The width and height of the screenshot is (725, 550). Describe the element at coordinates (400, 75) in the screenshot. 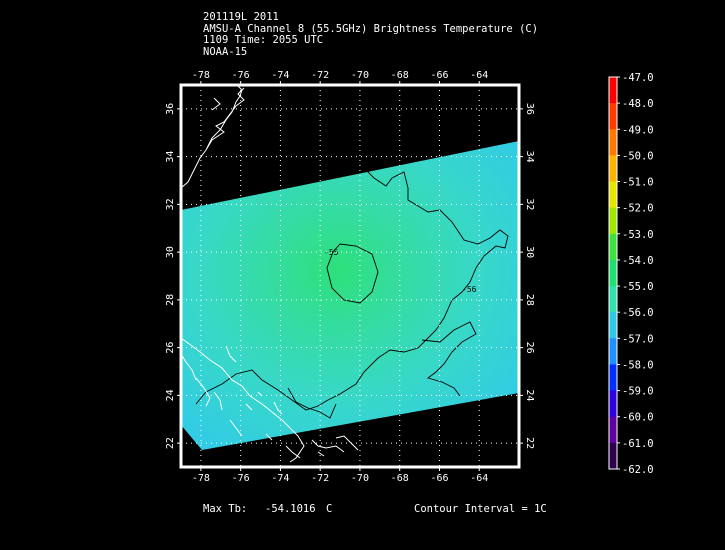

I see `lon-tick-label-top: -68` at that location.